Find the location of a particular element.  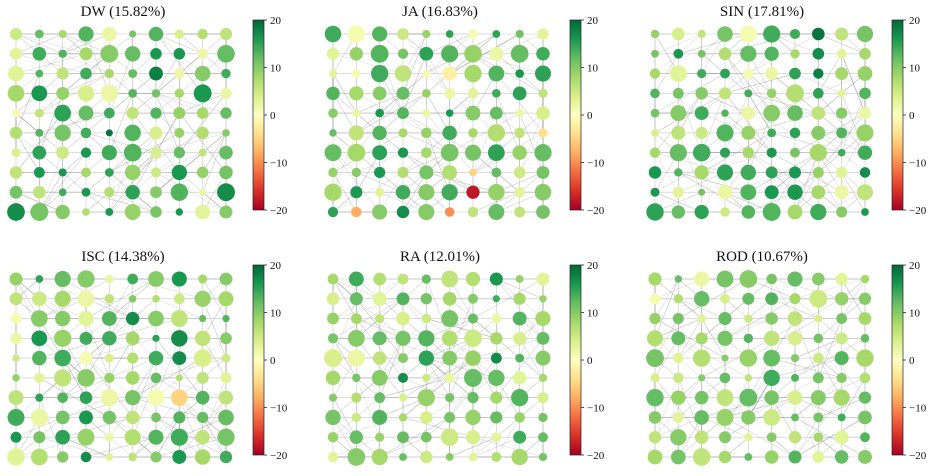

colorbar: 20 10 0 −10 −20 is located at coordinates (270, 361).